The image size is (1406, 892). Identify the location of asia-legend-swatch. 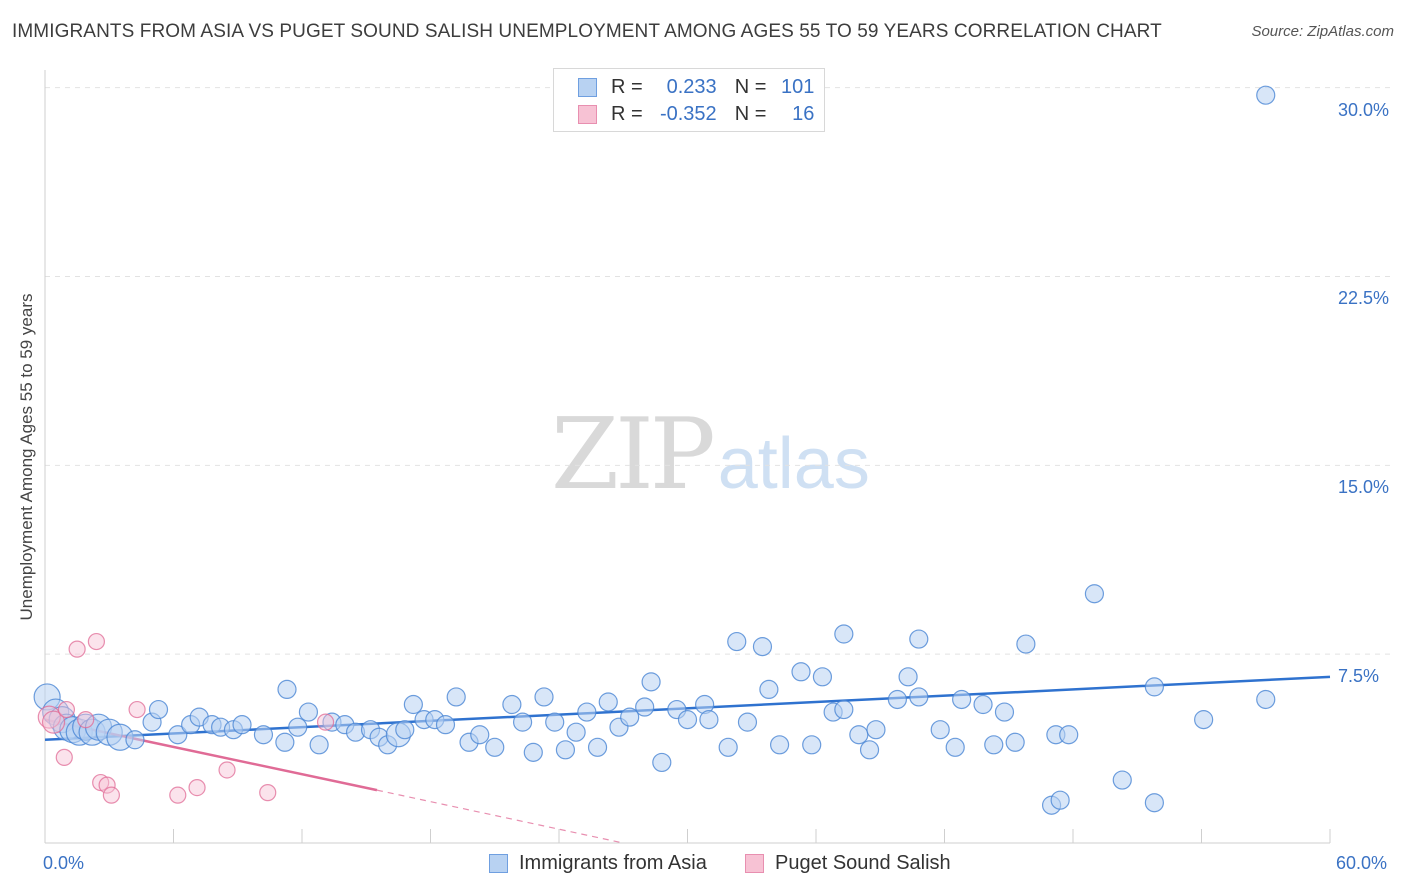
(498, 863).